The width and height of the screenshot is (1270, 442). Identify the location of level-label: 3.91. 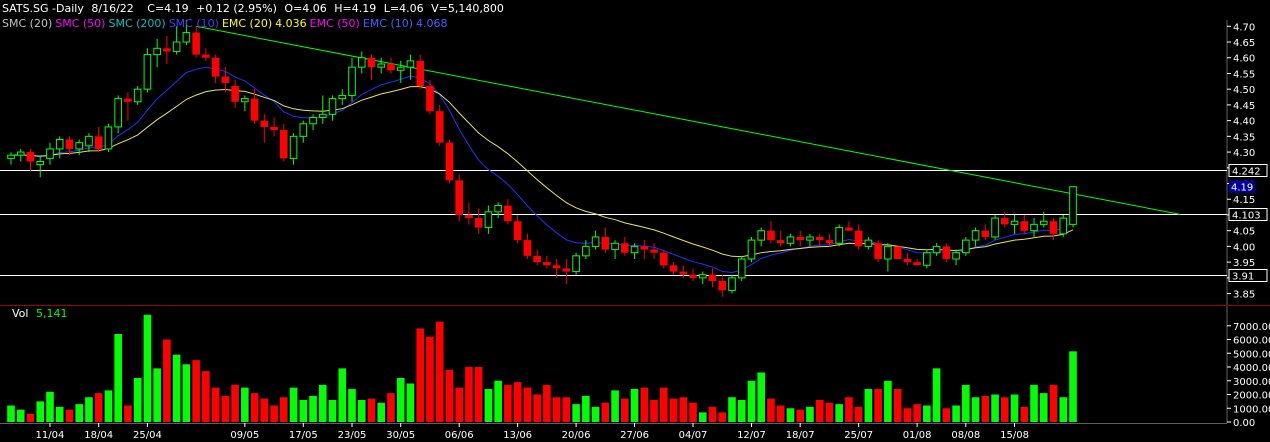
(1243, 277).